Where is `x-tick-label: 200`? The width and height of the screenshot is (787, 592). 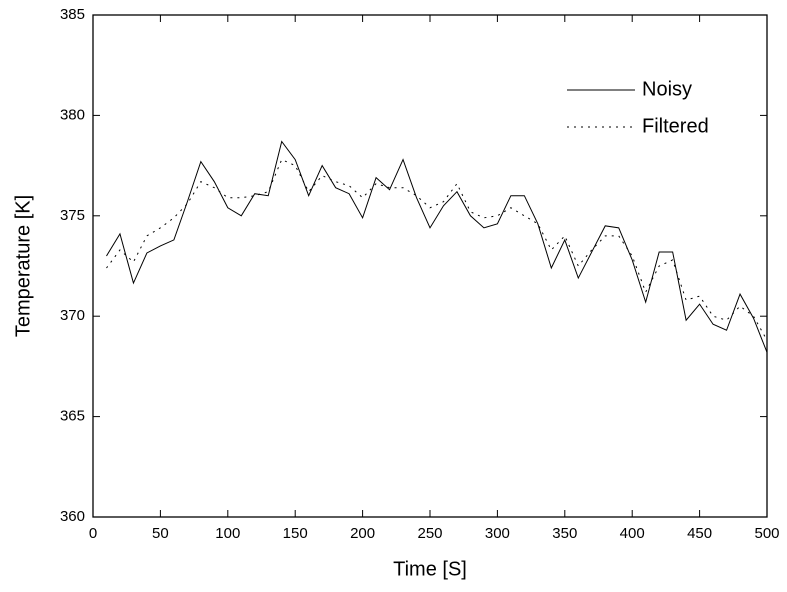
x-tick-label: 200 is located at coordinates (362, 533).